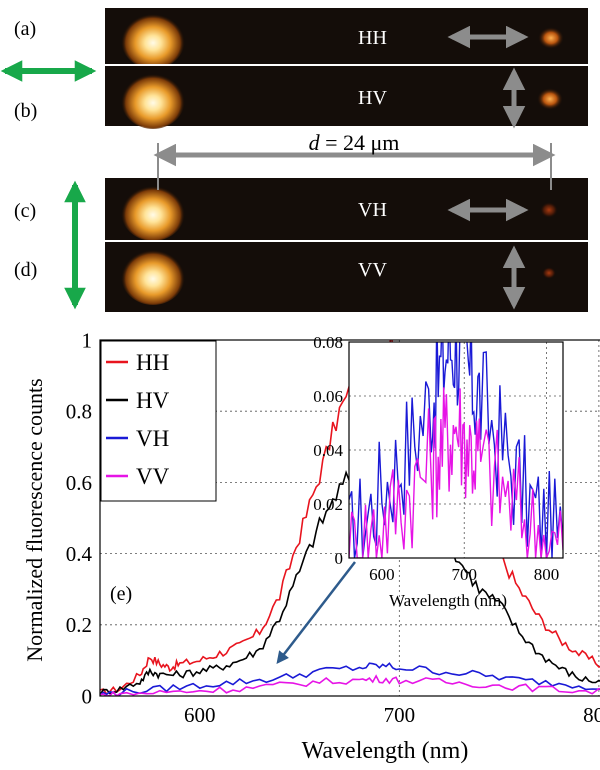 The width and height of the screenshot is (600, 770). Describe the element at coordinates (328, 342) in the screenshot. I see `y-tick-label: 0.08` at that location.